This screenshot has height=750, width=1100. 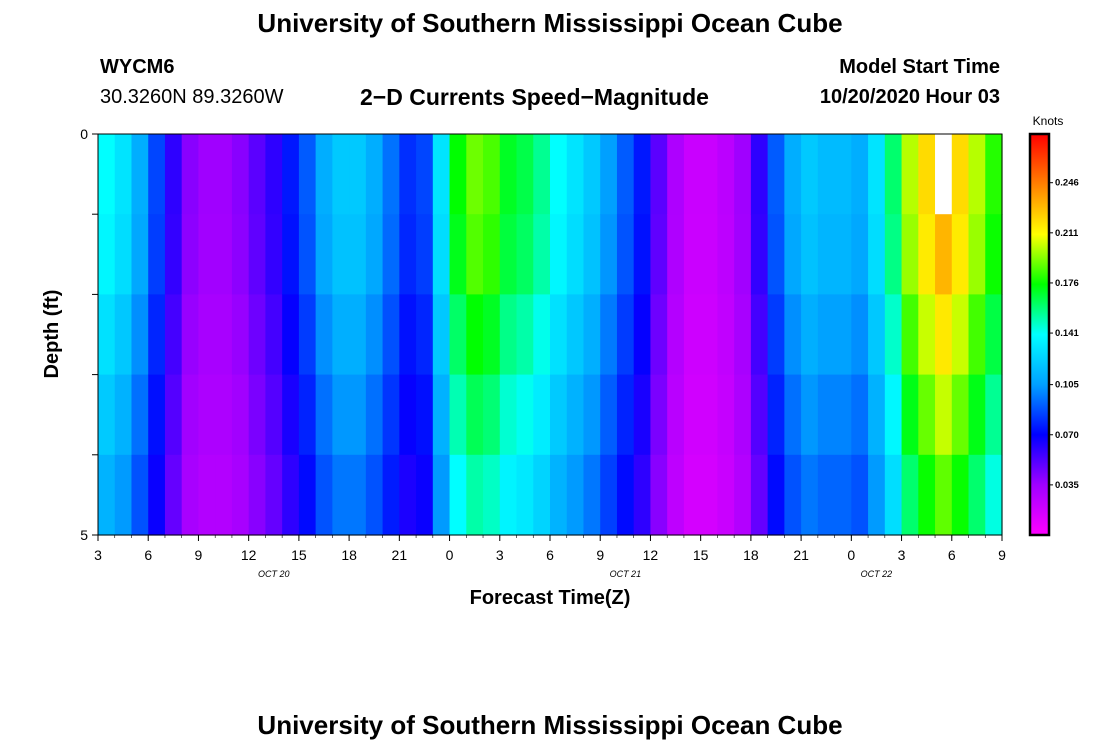 I want to click on x-axis-label: Forecast Time(Z), so click(x=550, y=598).